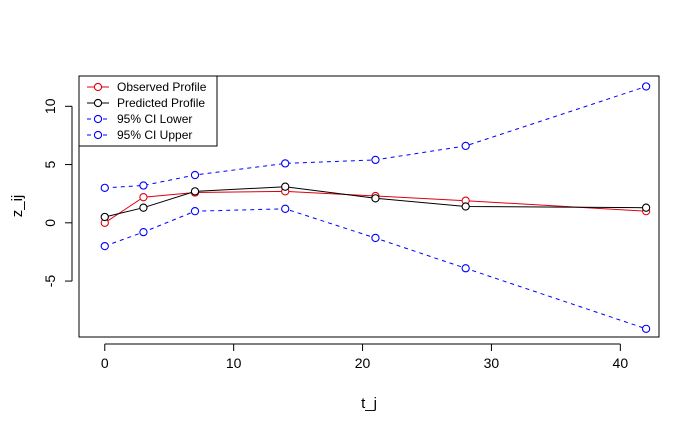  I want to click on x-tick-label: 10, so click(234, 363).